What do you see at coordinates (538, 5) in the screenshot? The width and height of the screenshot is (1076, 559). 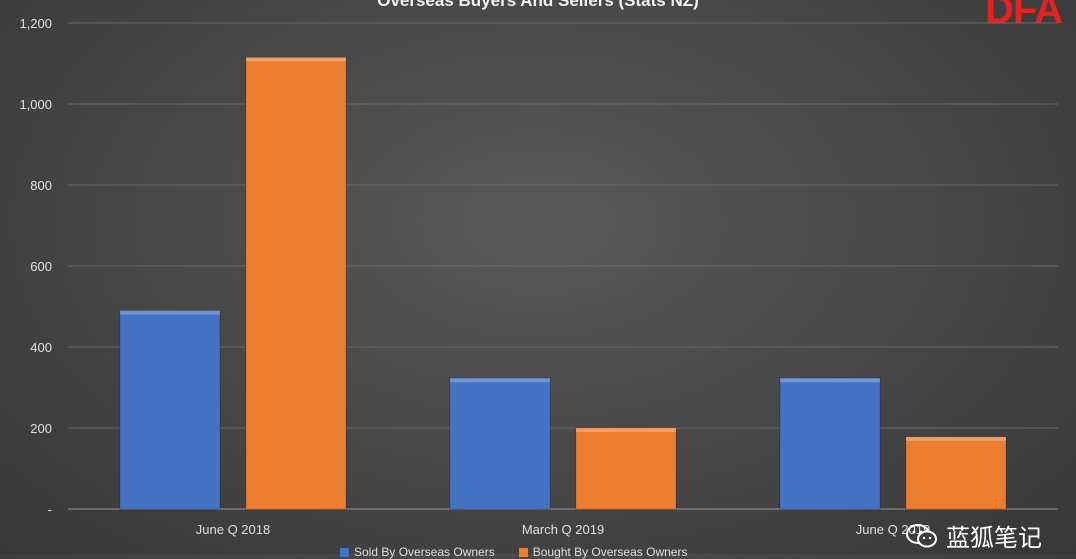 I see `chart-title: Overseas Buyers And Sellers (Stats NZ)` at bounding box center [538, 5].